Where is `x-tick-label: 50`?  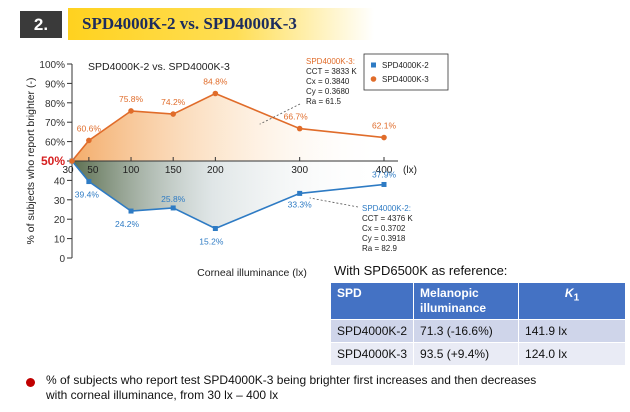 x-tick-label: 50 is located at coordinates (93, 170).